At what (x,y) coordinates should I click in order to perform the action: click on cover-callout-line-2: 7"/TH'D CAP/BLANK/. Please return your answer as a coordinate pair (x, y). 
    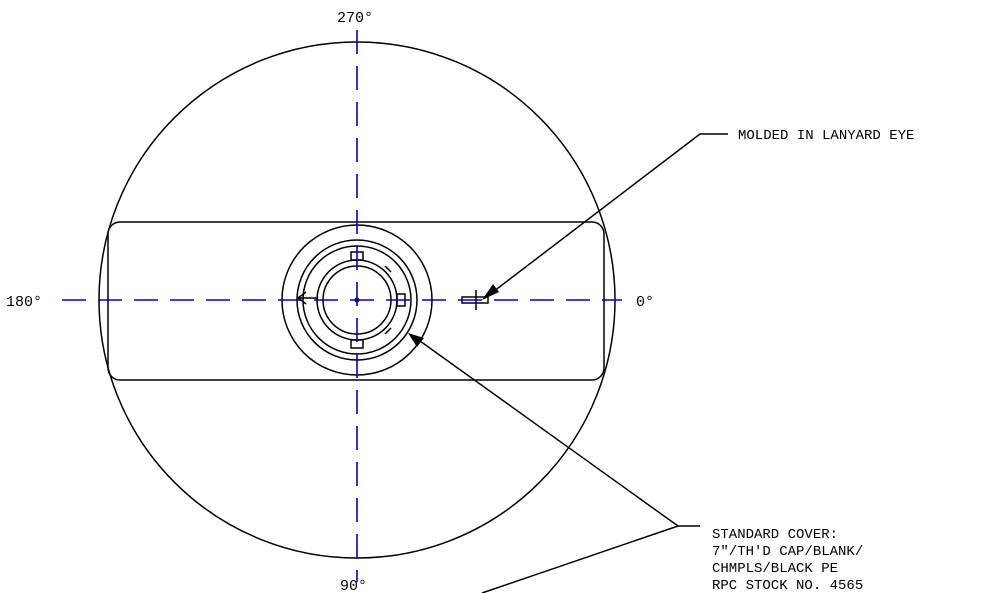
    Looking at the image, I should click on (787, 552).